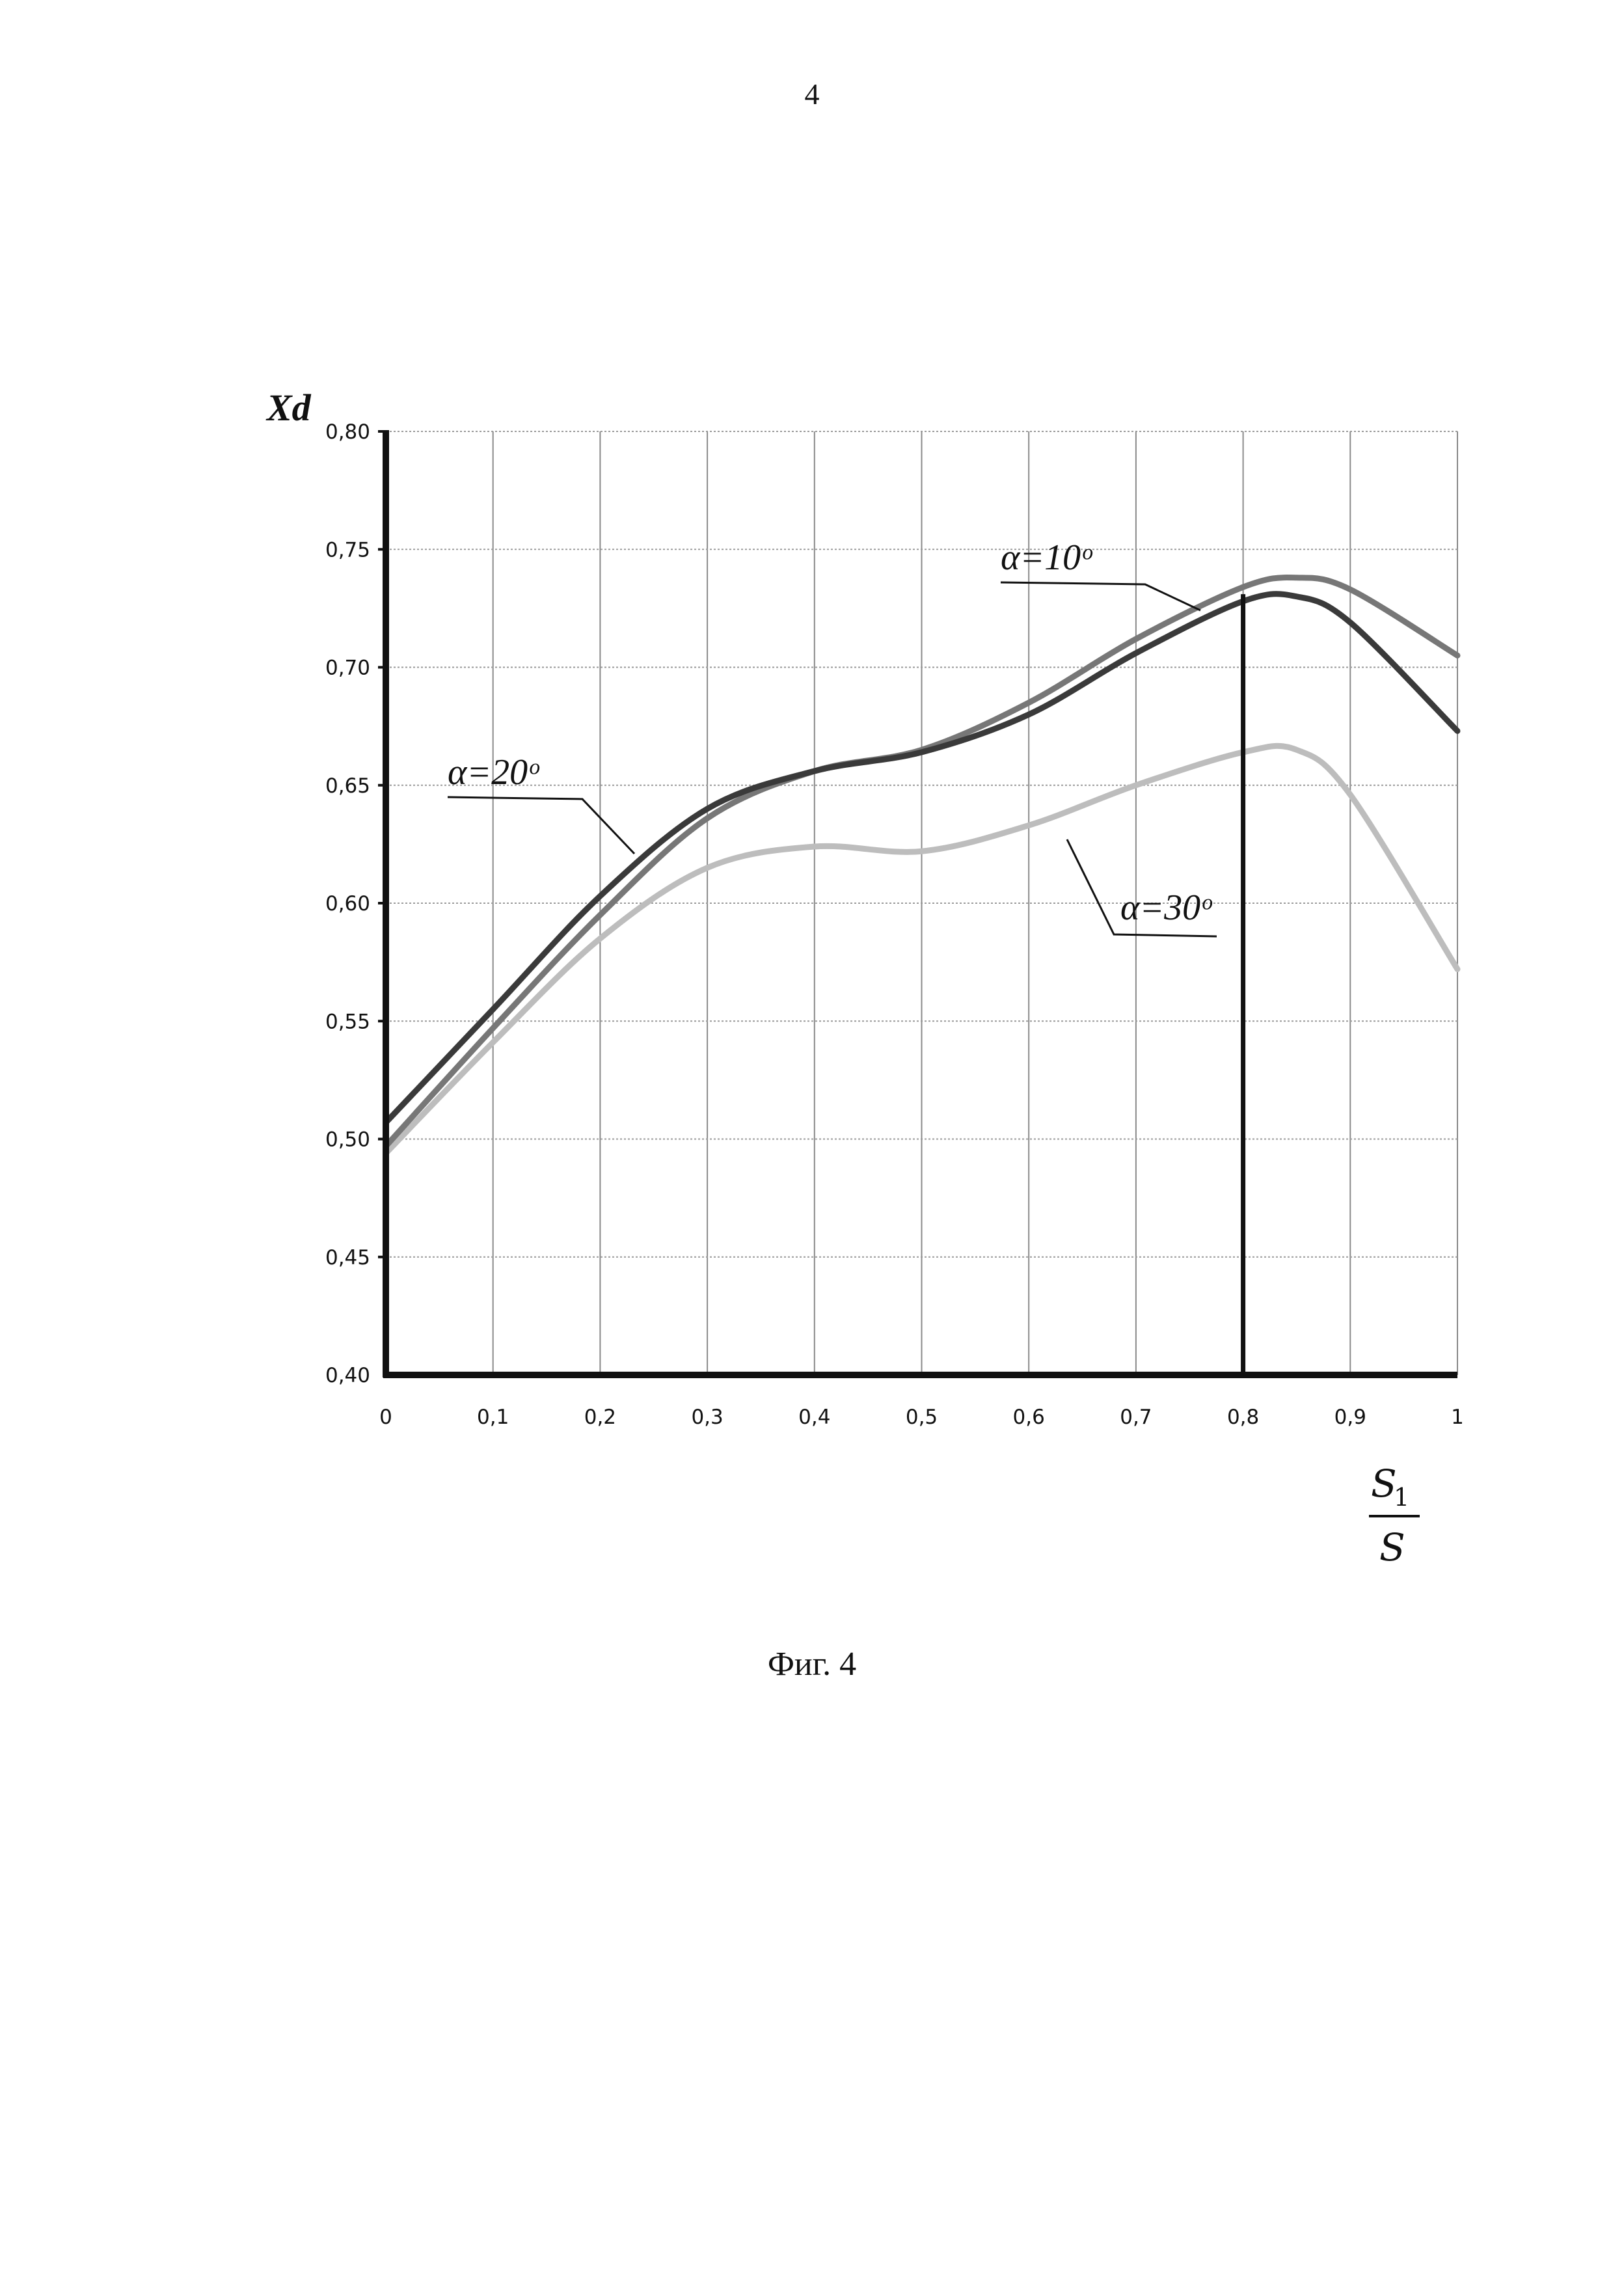 The height and width of the screenshot is (2282, 1624). Describe the element at coordinates (347, 668) in the screenshot. I see `y-tick-label: 0,70` at that location.